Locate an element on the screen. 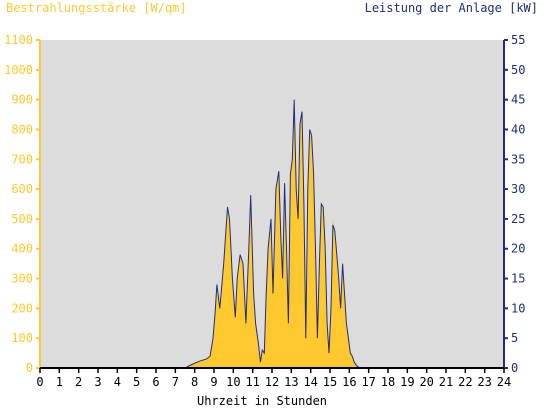 The image size is (544, 408). left-axis-title: Bestrahlungsstärke [W/qm] is located at coordinates (96, 8).